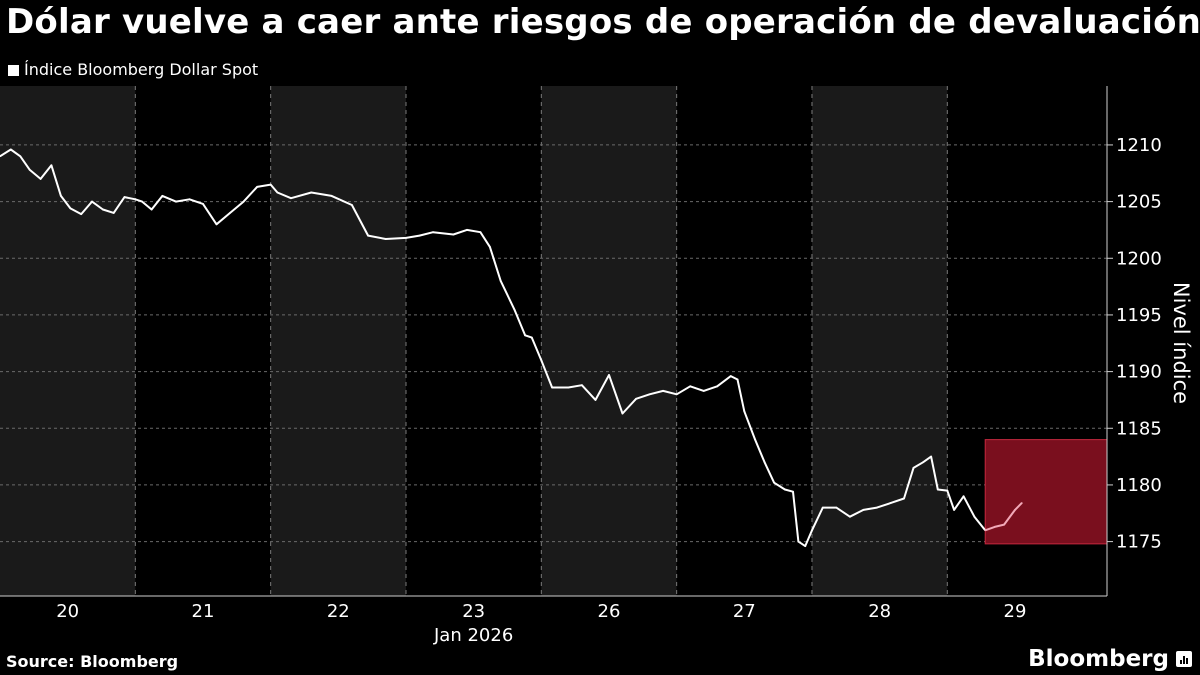  What do you see at coordinates (133, 69) in the screenshot?
I see `legend: Índice Bloomberg Dollar Spot` at bounding box center [133, 69].